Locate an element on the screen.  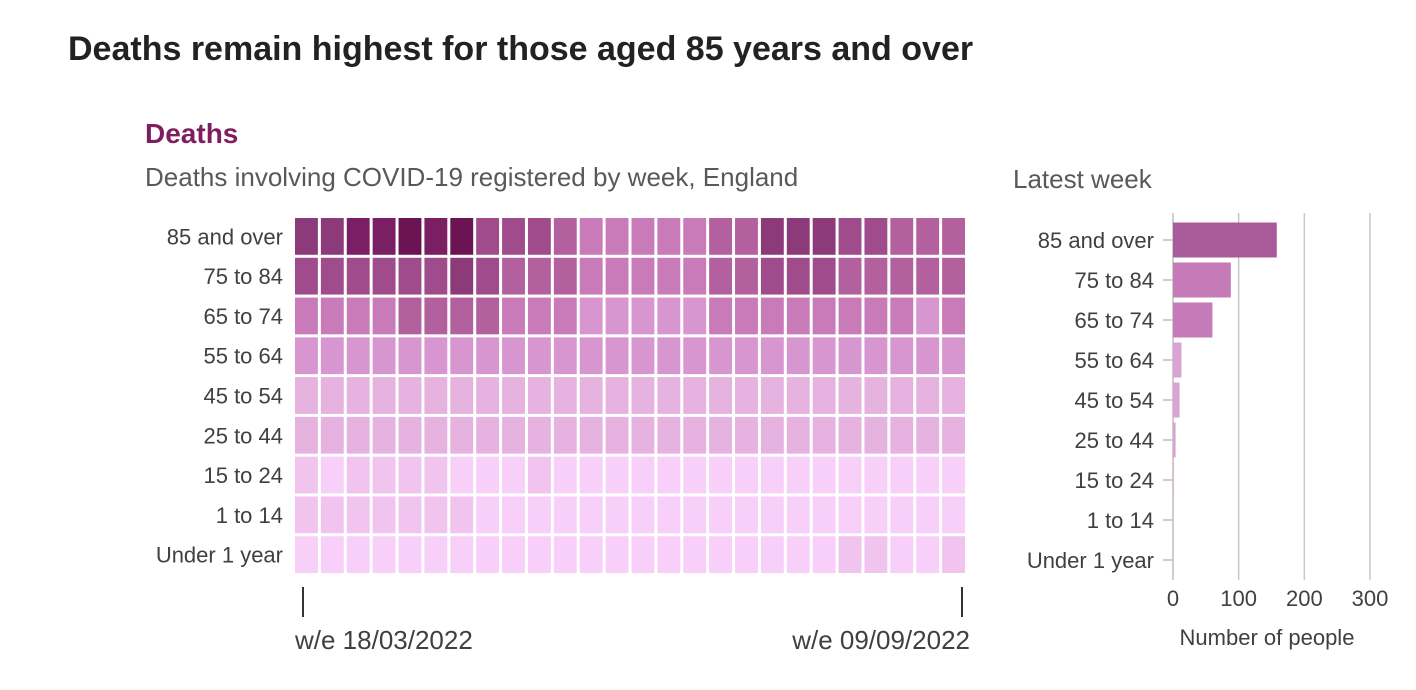
heatmap-row-label: 65 to 74 is located at coordinates (243, 316).